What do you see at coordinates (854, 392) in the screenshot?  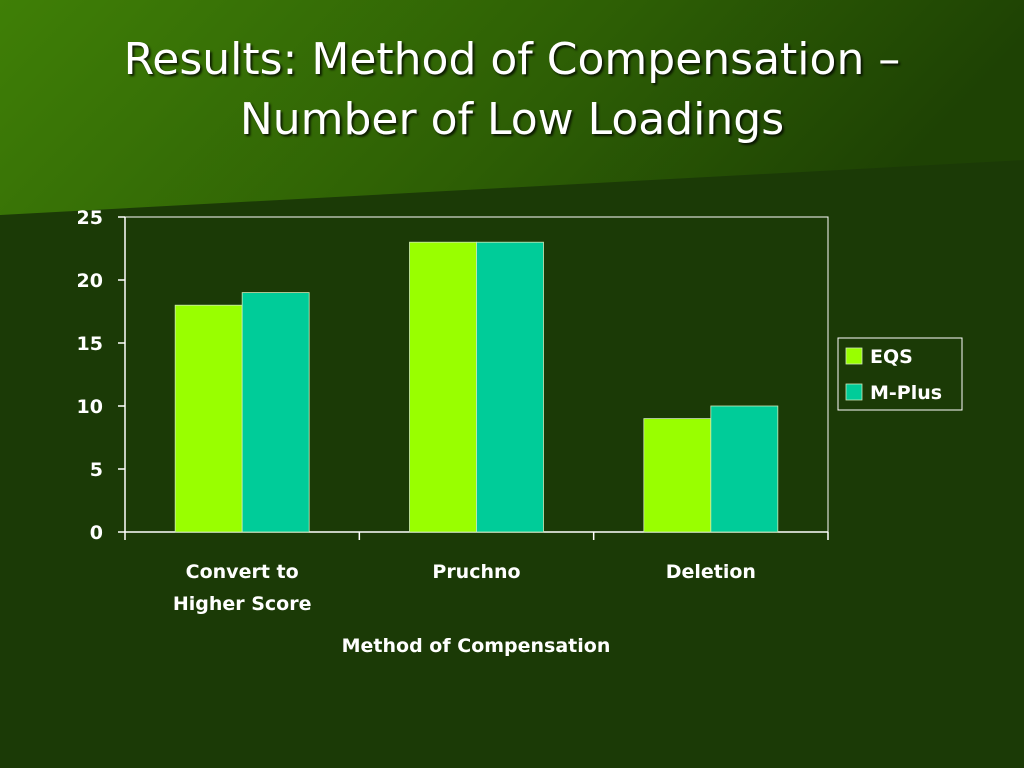 I see `legend-swatch-m-plus` at bounding box center [854, 392].